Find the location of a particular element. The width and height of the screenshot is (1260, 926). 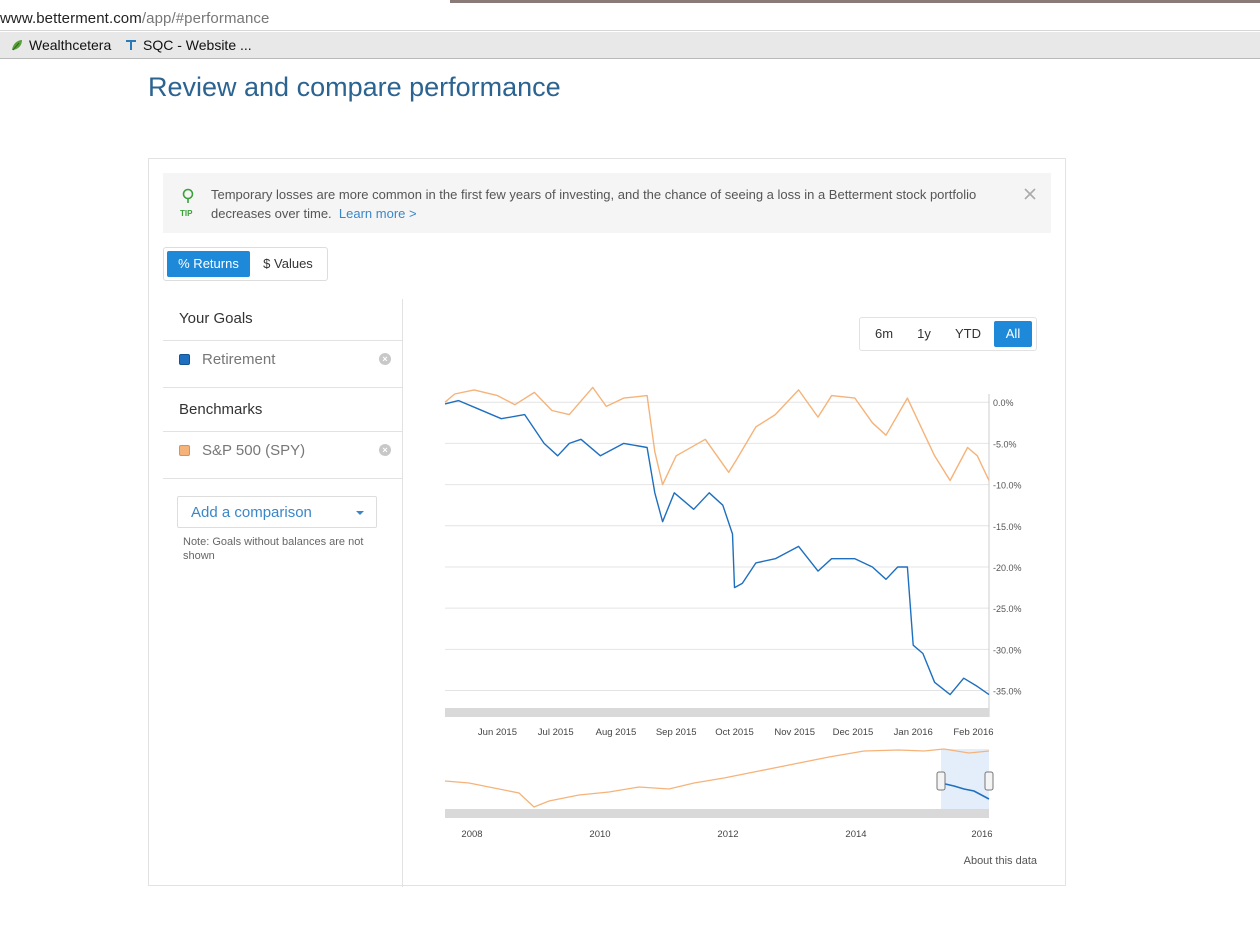

spy-swatch is located at coordinates (184, 450).